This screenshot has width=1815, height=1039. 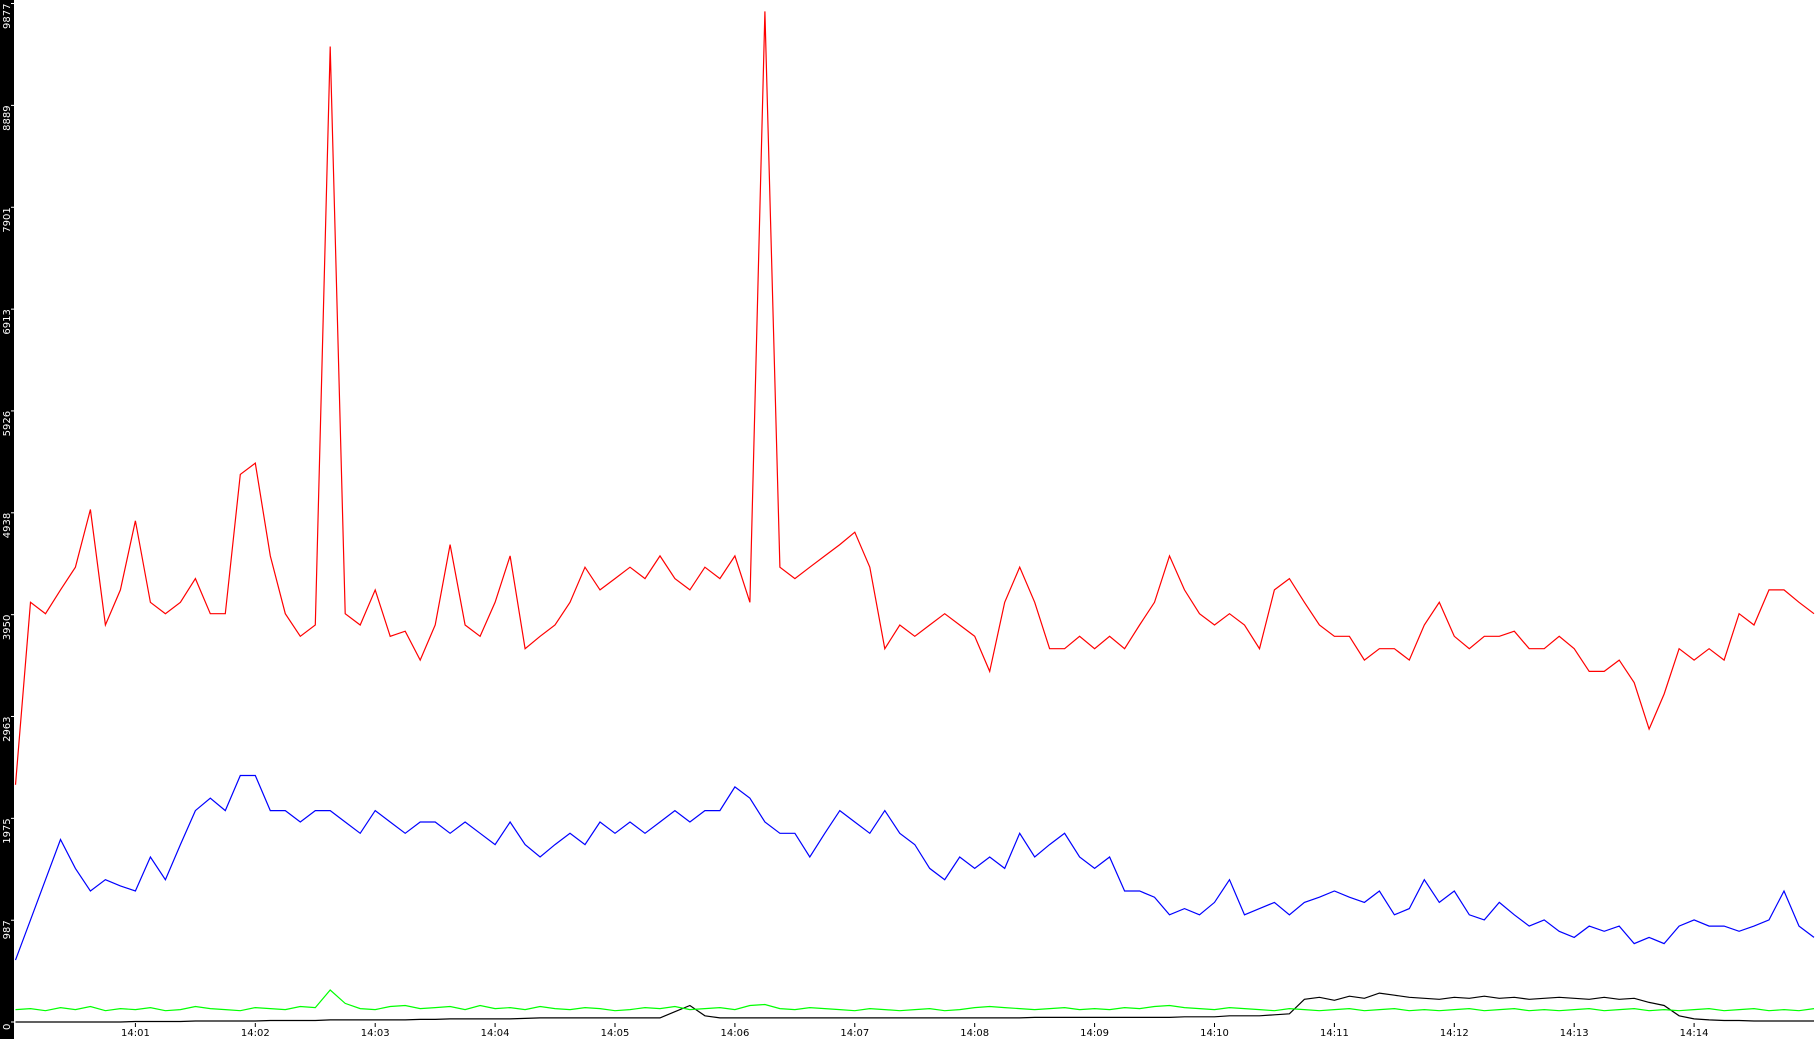 What do you see at coordinates (375, 1033) in the screenshot?
I see `x-tick-label: 14:03` at bounding box center [375, 1033].